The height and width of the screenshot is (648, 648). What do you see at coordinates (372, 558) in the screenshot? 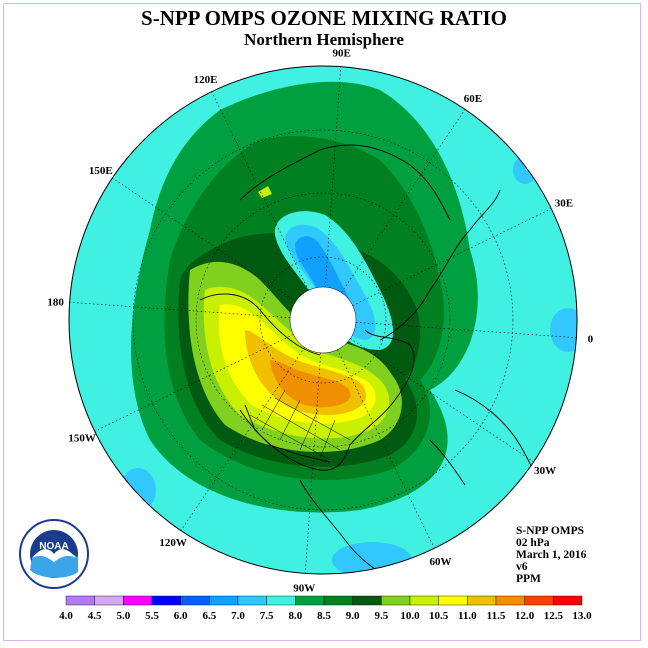
I see `ozone-patch-south` at bounding box center [372, 558].